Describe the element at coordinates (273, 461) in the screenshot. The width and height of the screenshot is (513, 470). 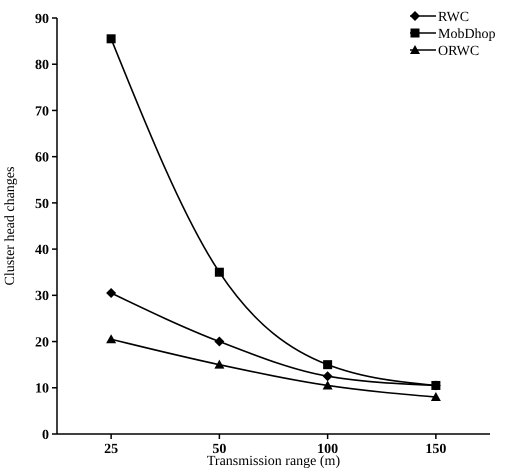
I see `x-axis-title: Transmission range (m)` at that location.